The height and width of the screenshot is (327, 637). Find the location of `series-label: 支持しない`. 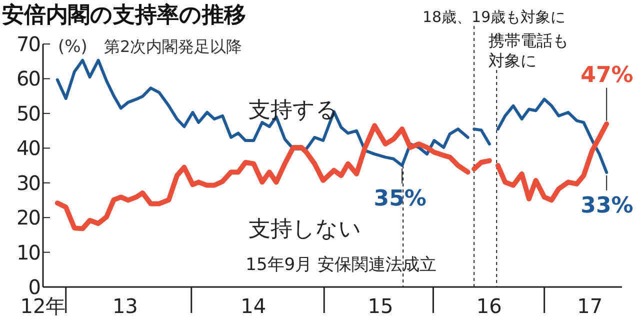

series-label: 支持しない is located at coordinates (305, 229).